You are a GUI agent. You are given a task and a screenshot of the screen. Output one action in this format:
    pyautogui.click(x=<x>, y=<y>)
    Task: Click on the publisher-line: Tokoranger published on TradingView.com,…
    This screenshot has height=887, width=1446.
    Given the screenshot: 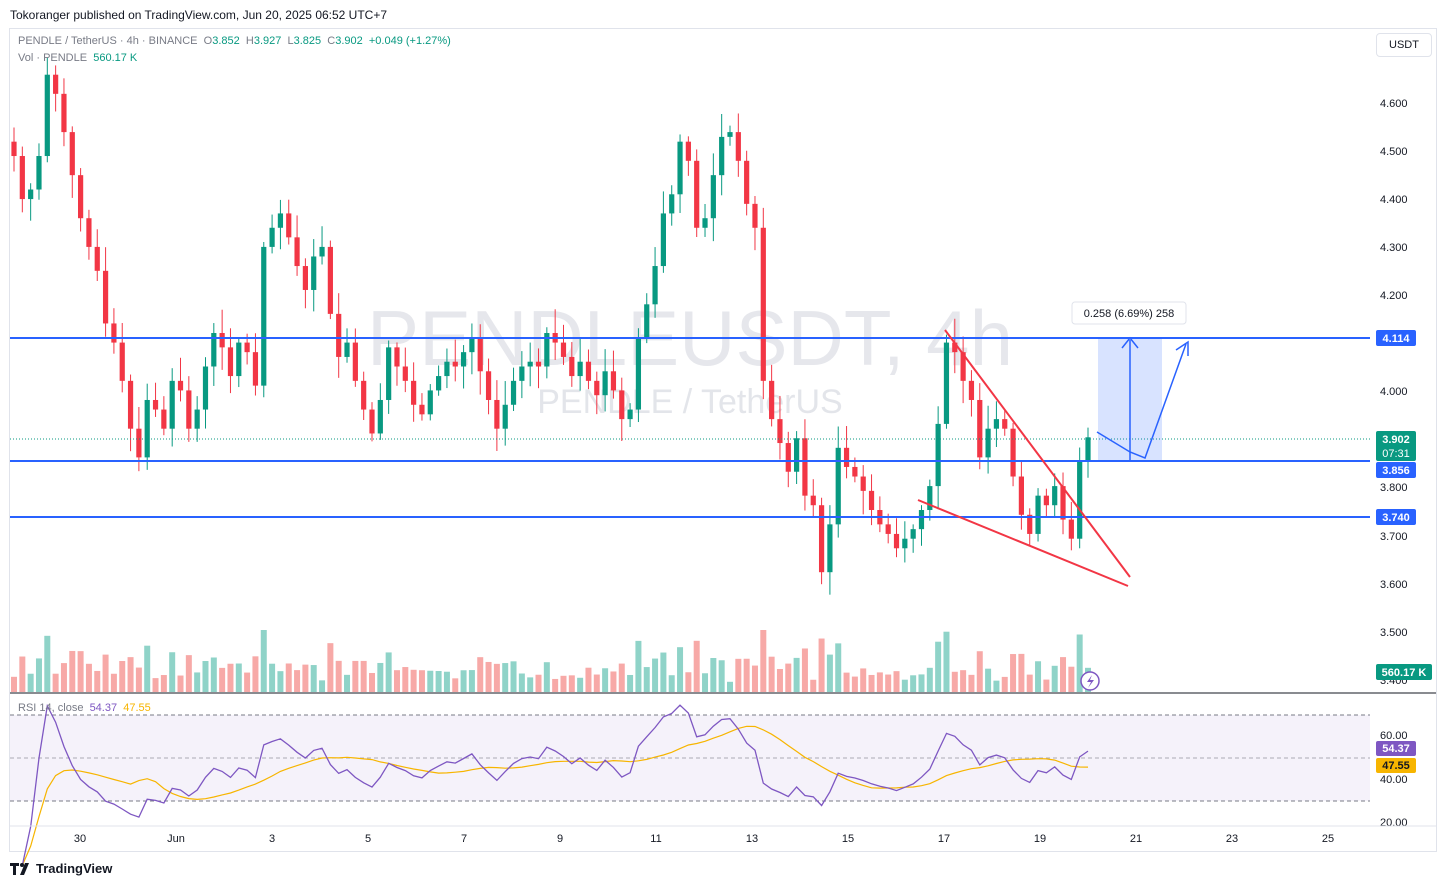 What is the action you would take?
    pyautogui.click(x=199, y=15)
    